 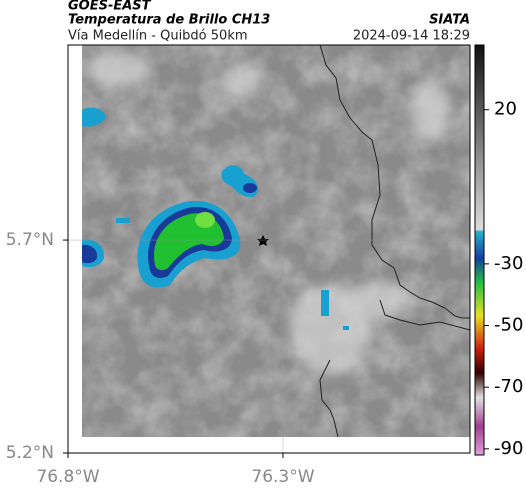 I want to click on y-tick-label: 5.2°N, so click(x=30, y=453).